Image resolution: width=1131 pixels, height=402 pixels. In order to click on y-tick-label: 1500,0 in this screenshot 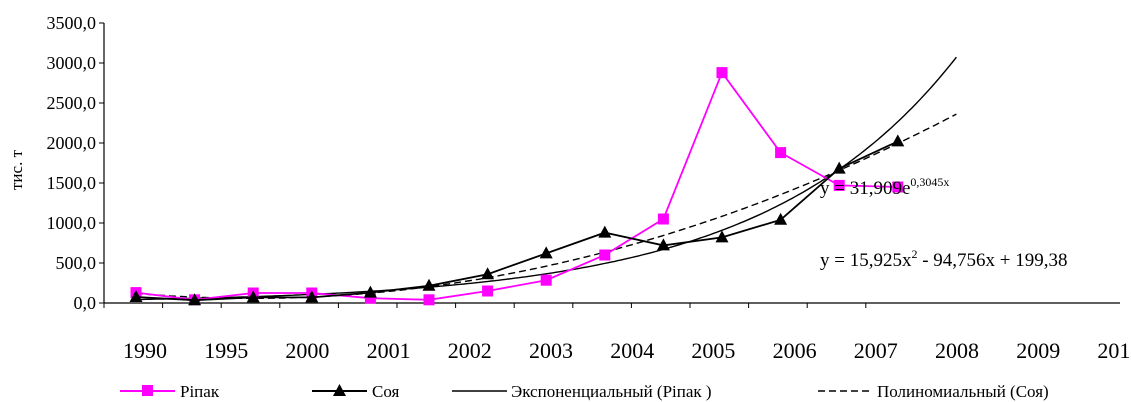, I will do `click(72, 183)`.